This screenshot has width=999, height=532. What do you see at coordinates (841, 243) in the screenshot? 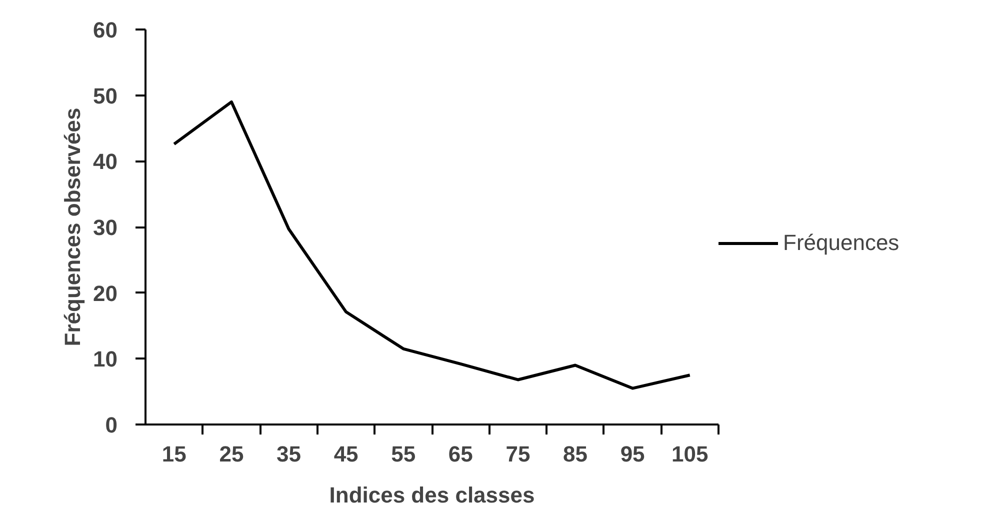
I see `legend-label: Fréquences` at bounding box center [841, 243].